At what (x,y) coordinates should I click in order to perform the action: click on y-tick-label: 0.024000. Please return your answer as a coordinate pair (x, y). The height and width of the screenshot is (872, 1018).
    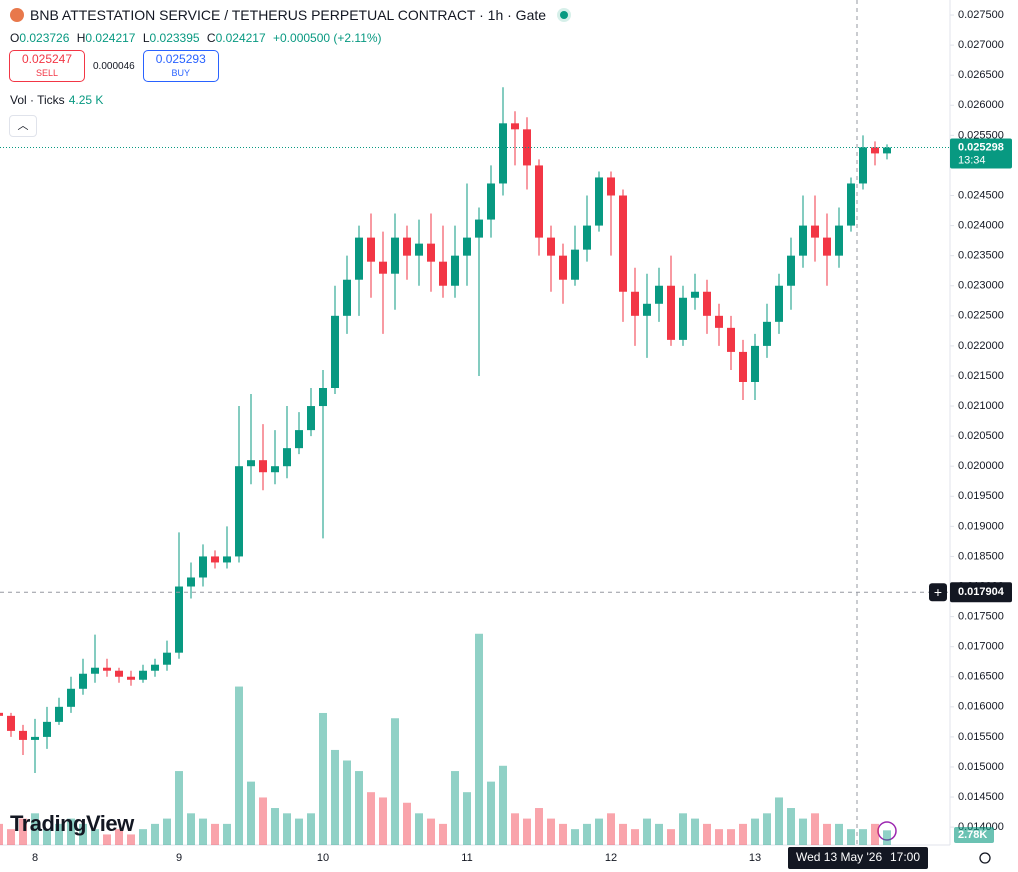
    Looking at the image, I should click on (981, 225).